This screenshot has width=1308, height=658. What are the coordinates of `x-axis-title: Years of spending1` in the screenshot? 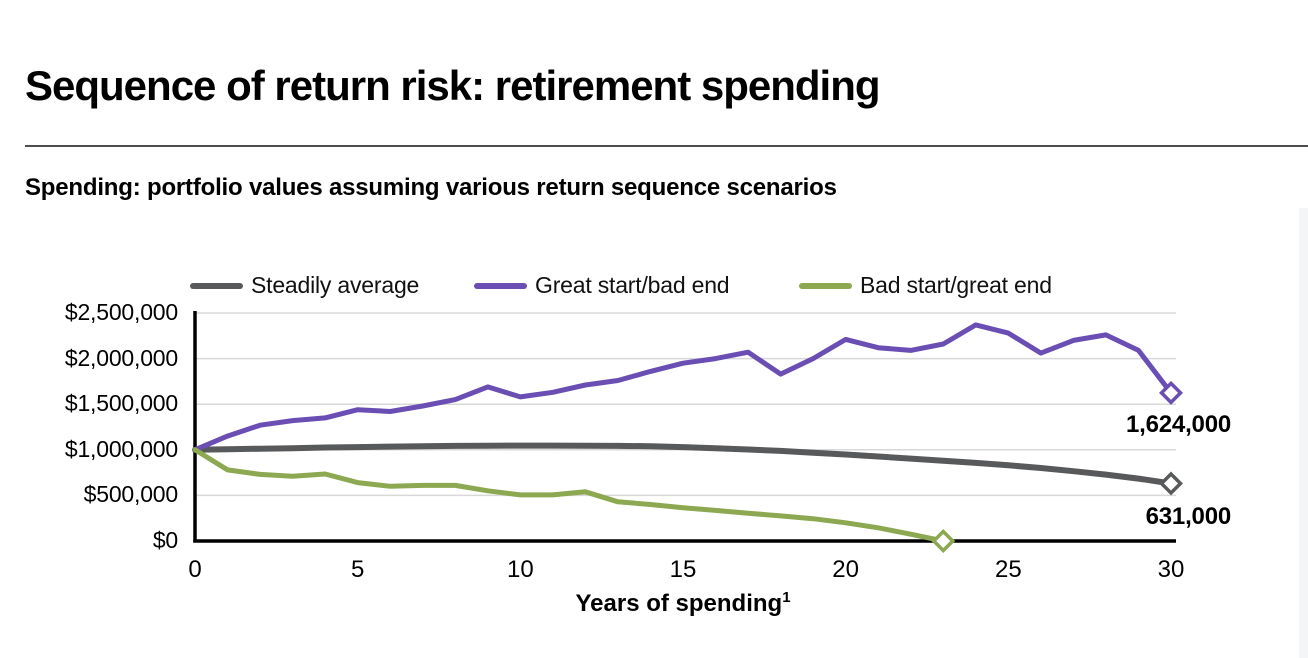 It's located at (683, 603).